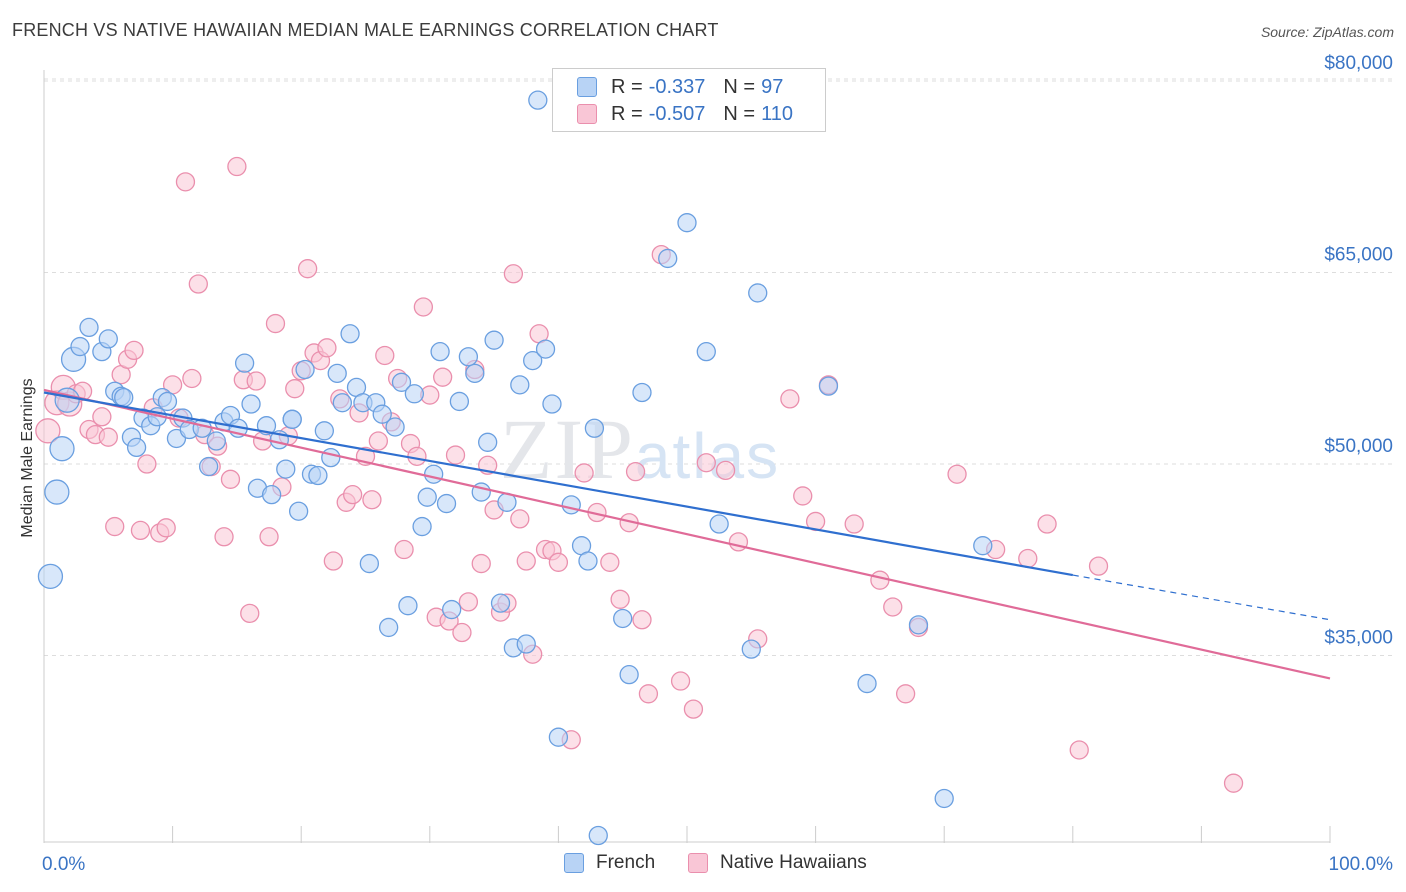 This screenshot has height=892, width=1406. Describe the element at coordinates (677, 113) in the screenshot. I see `r-value: -0.507` at that location.